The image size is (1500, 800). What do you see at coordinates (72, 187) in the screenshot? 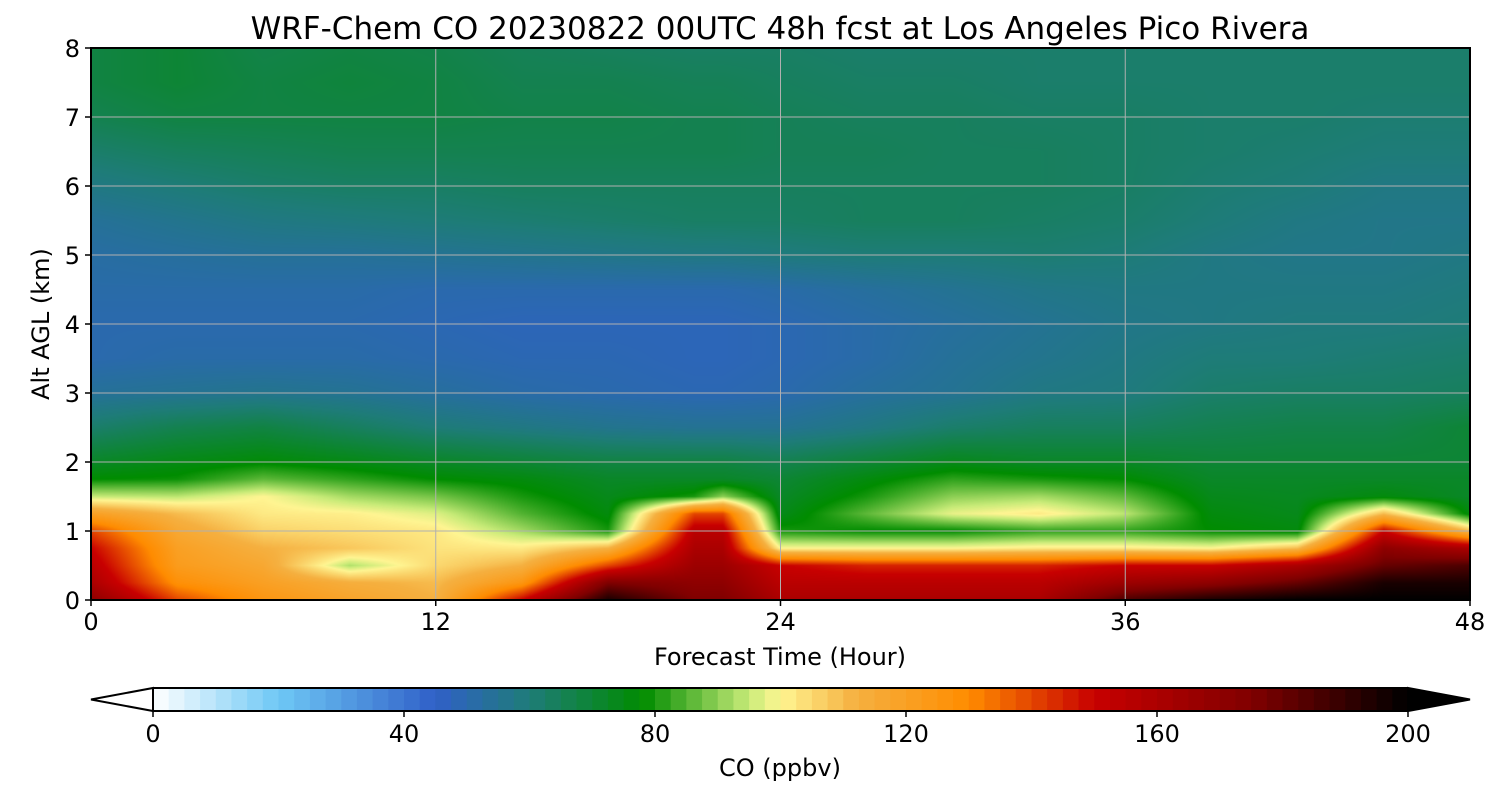
I see `y-tick-label: 6` at bounding box center [72, 187].